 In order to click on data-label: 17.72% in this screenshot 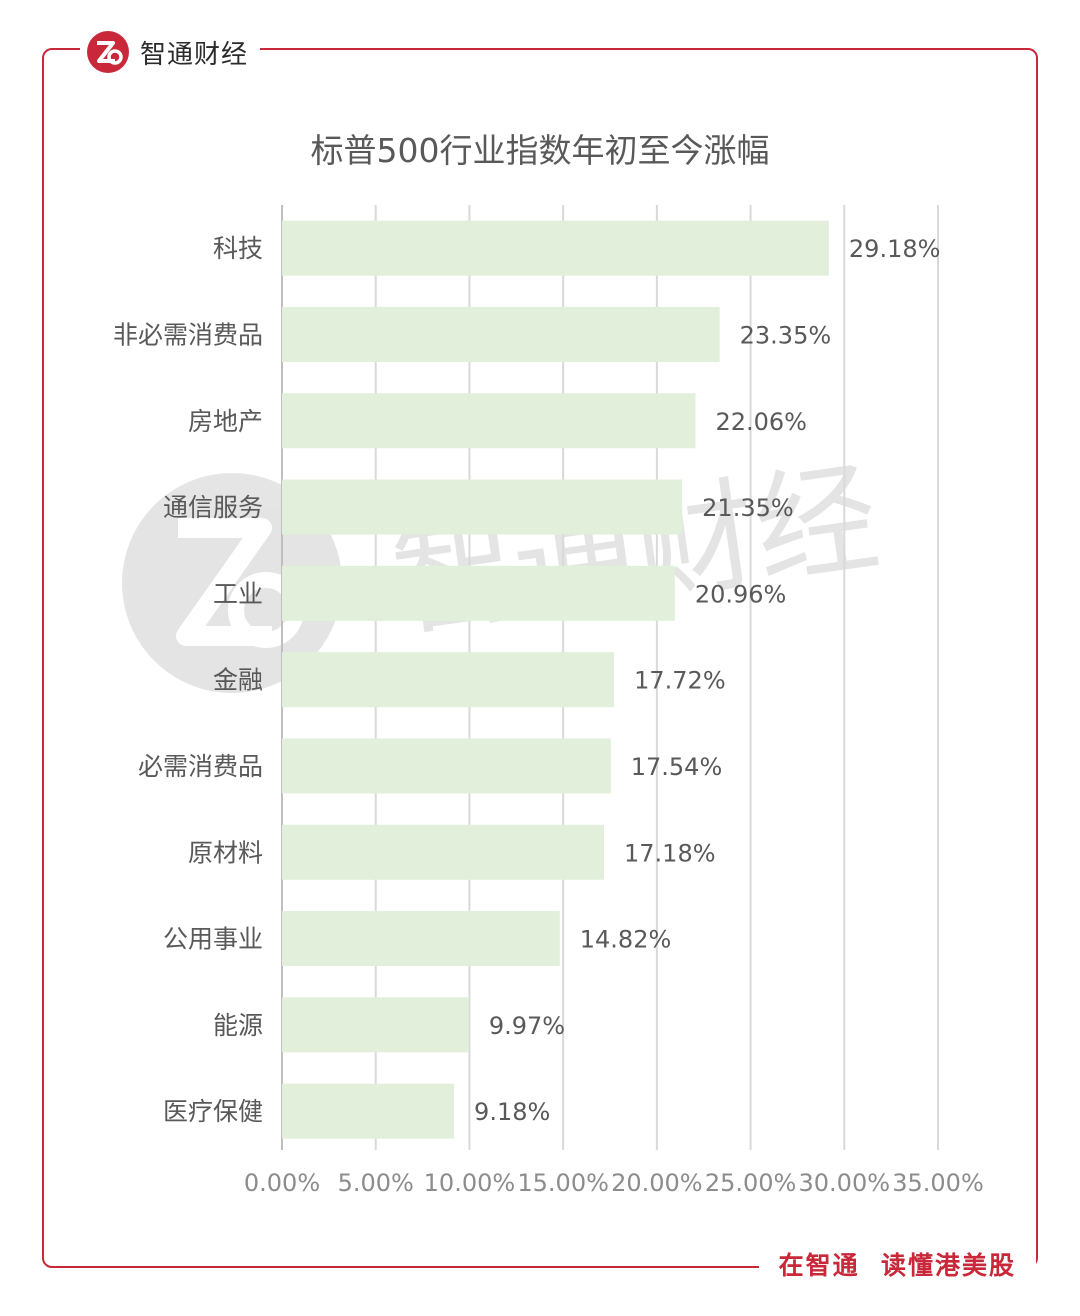, I will do `click(680, 681)`.